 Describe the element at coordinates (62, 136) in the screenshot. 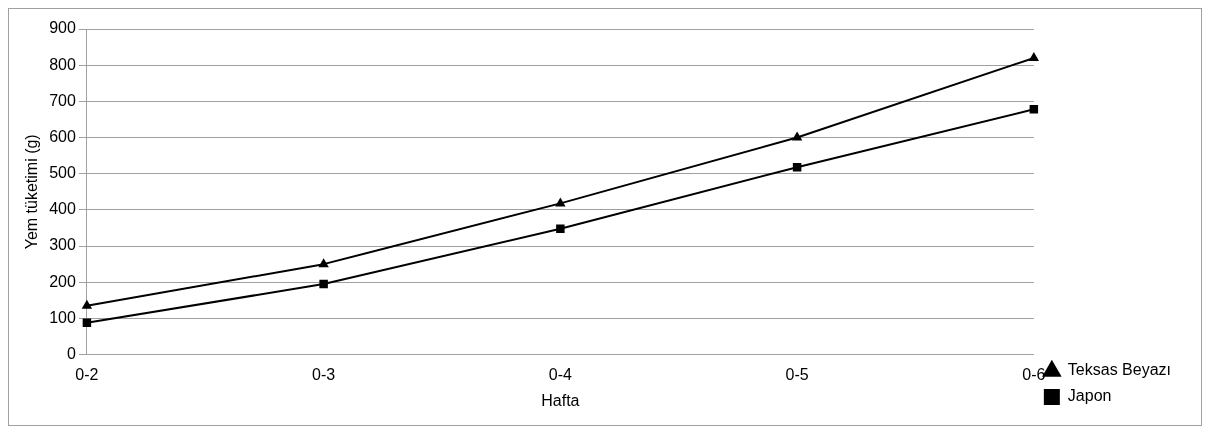

I see `y-tick-label: 600` at that location.